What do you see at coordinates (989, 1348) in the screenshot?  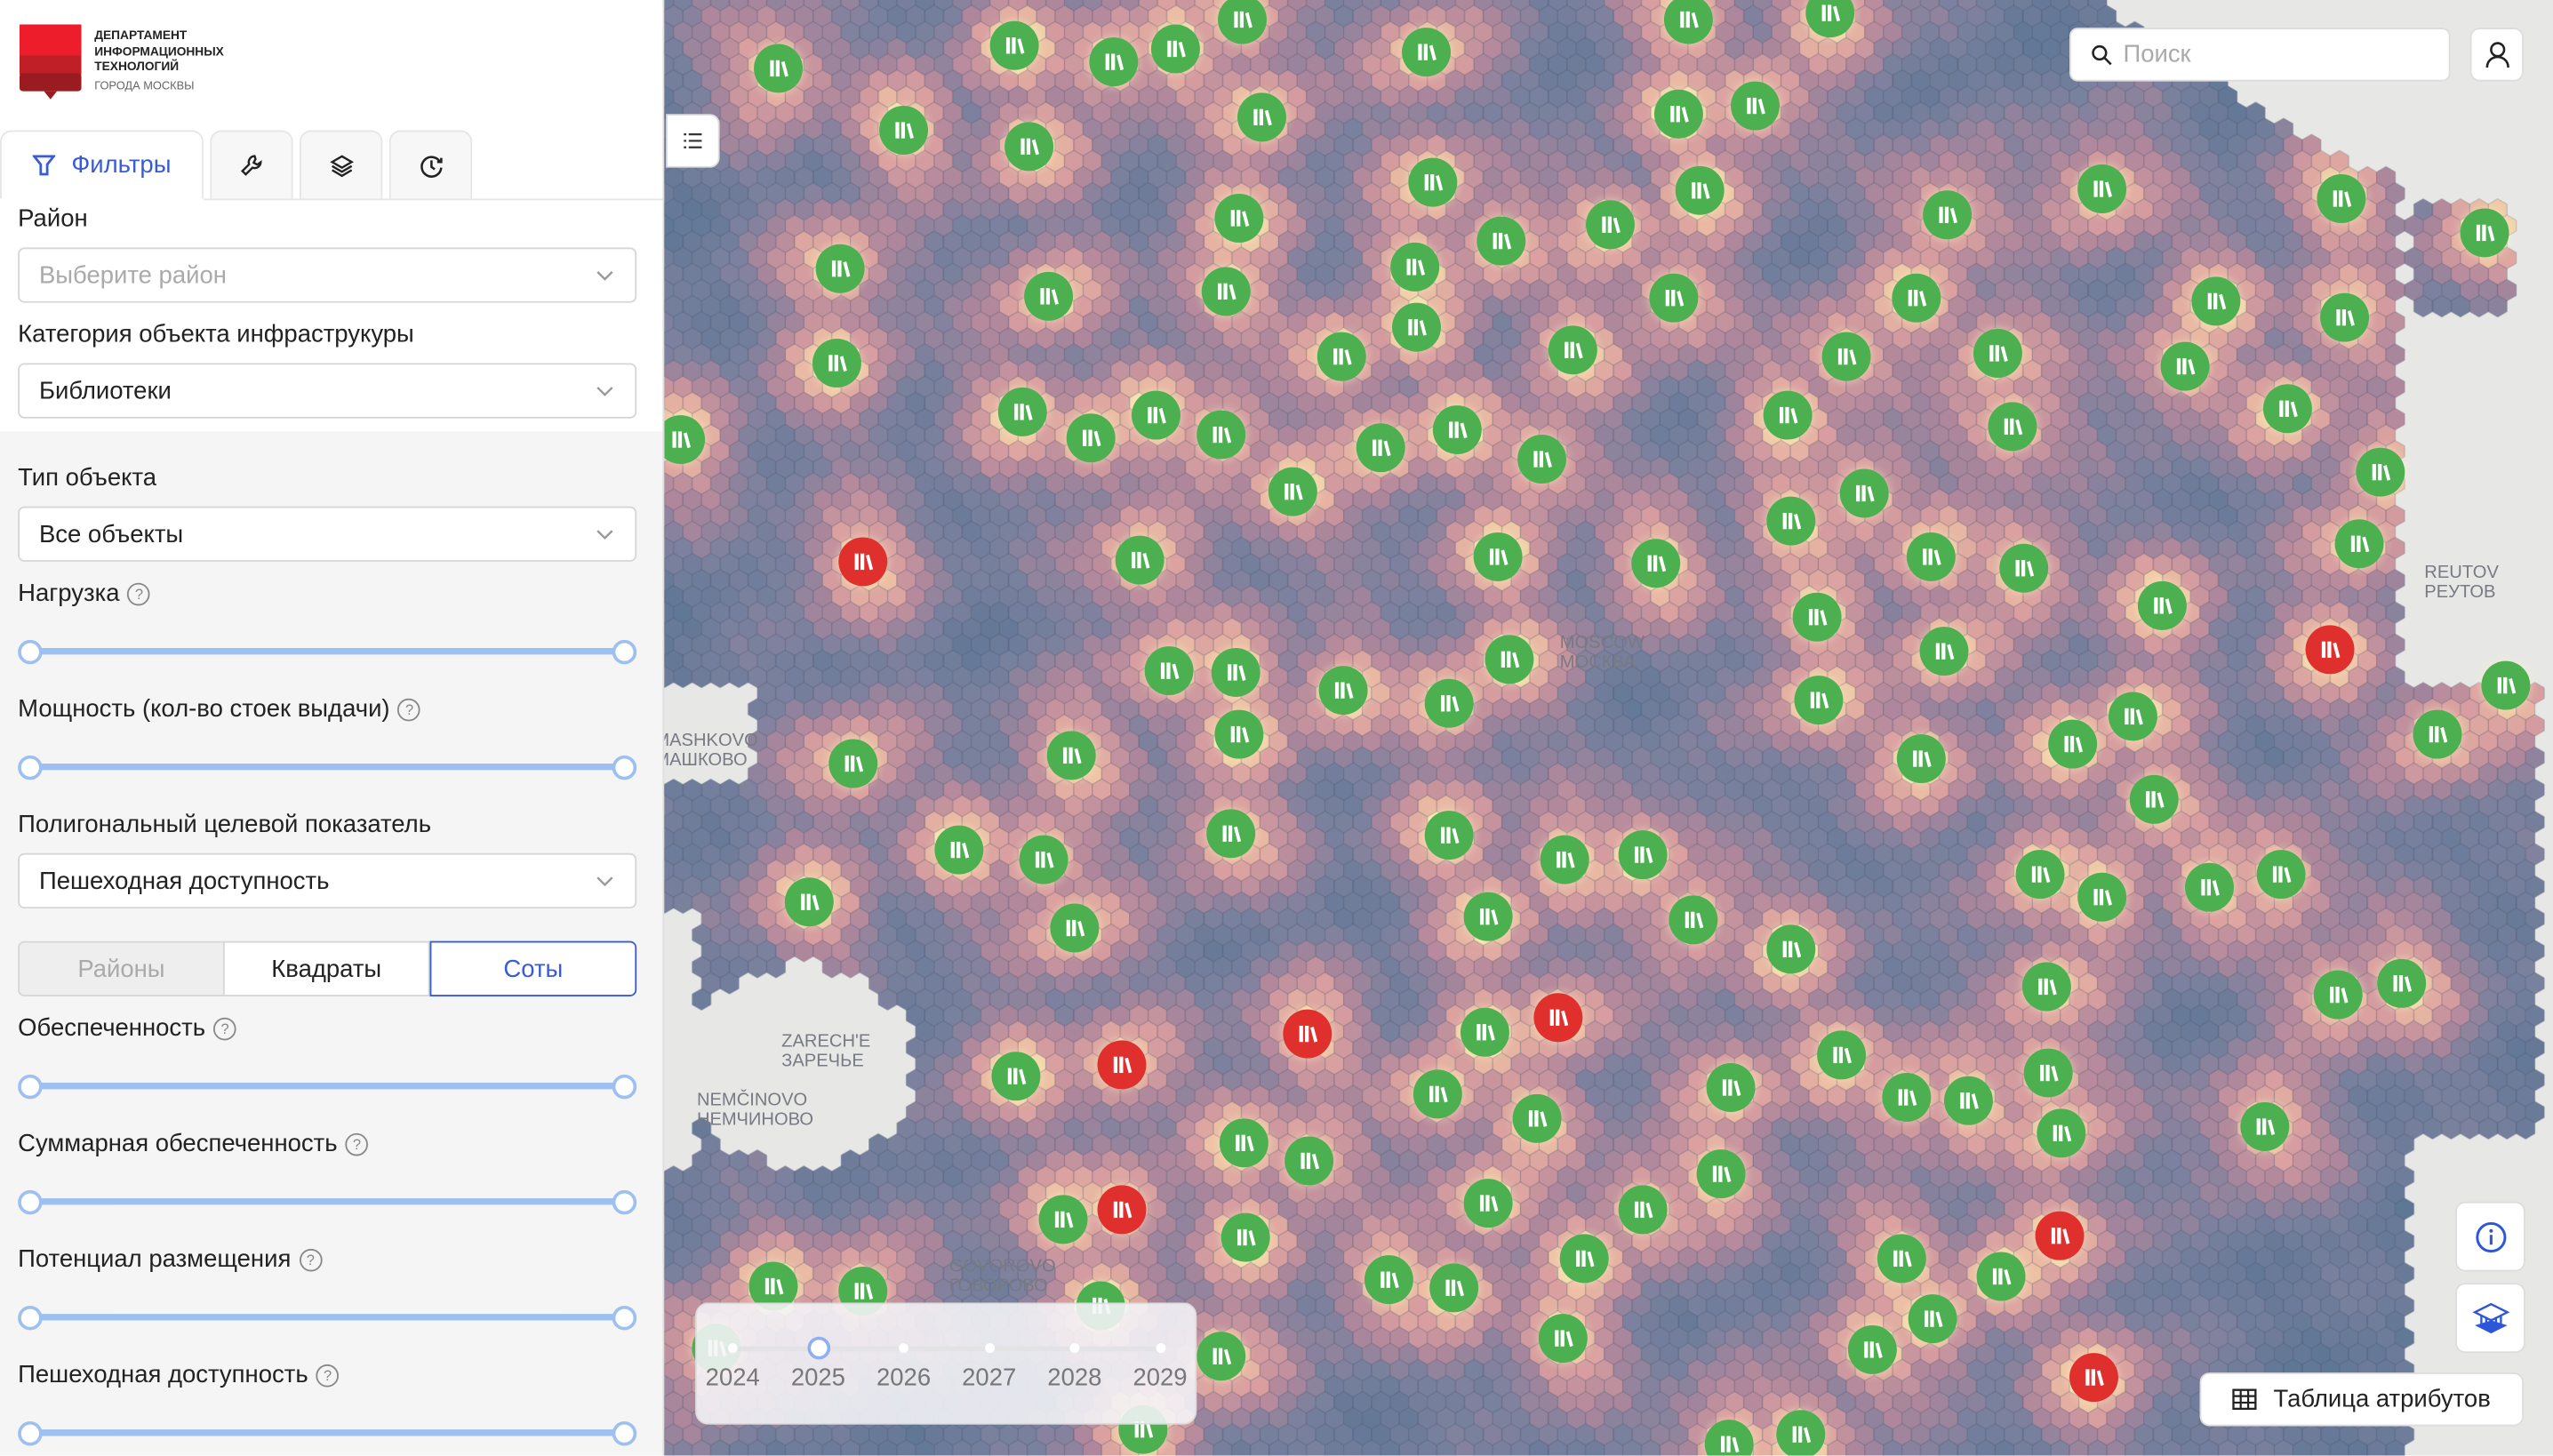 I see `timeline-tick` at bounding box center [989, 1348].